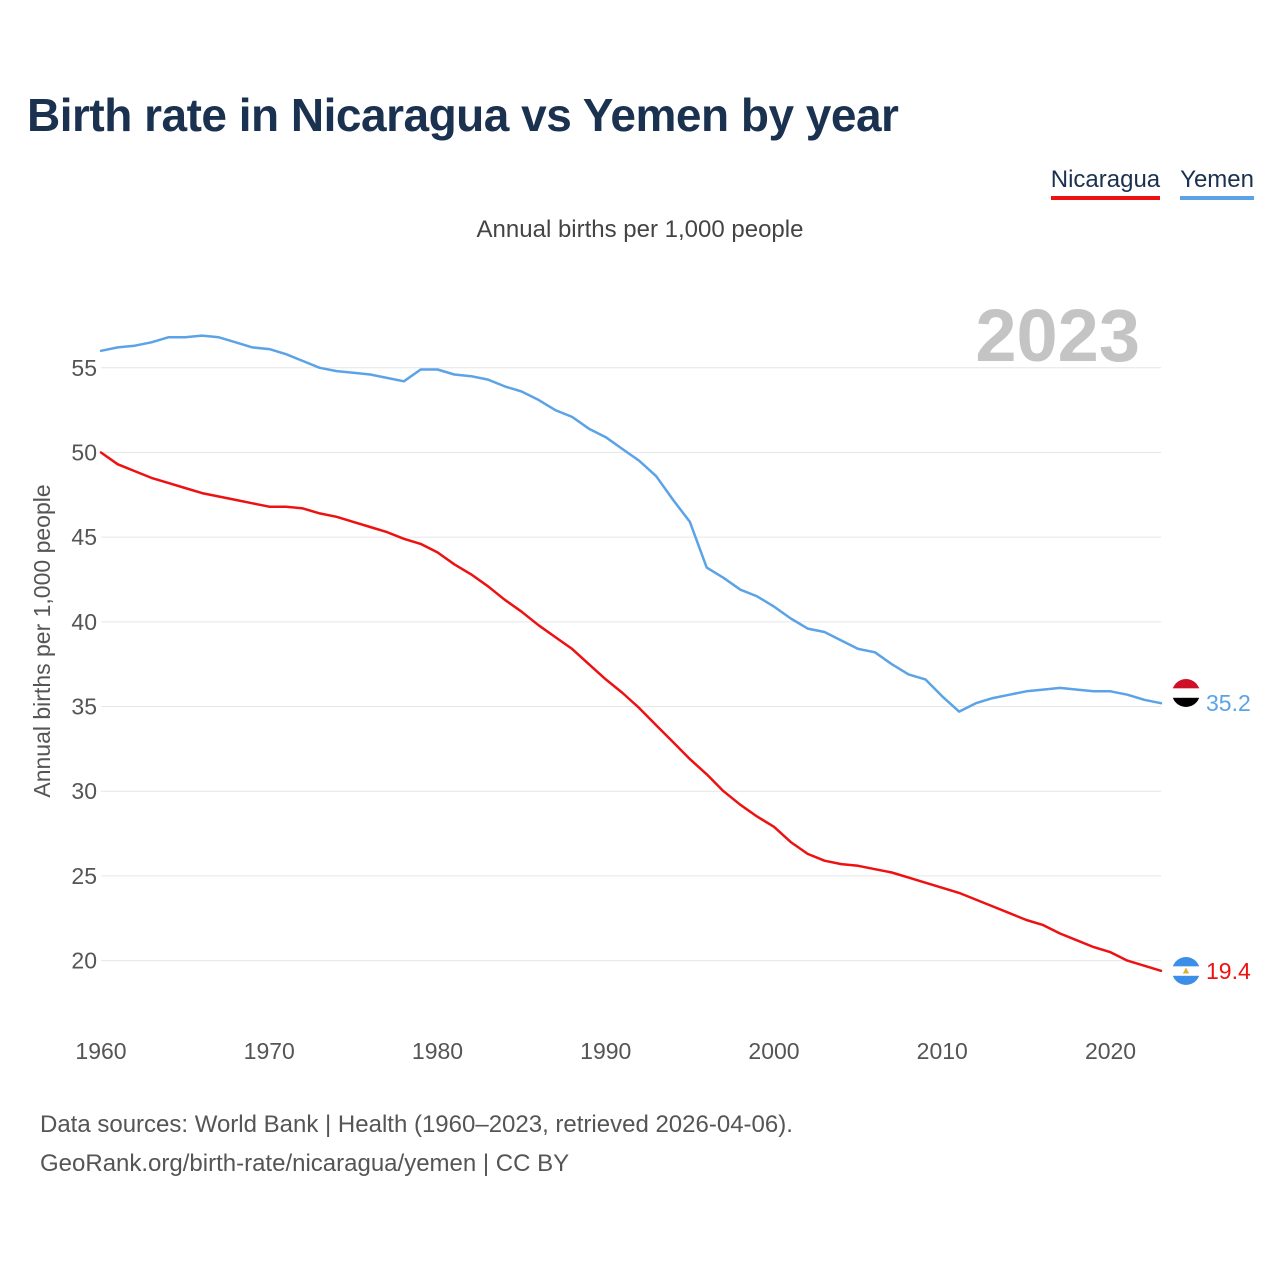  What do you see at coordinates (437, 1051) in the screenshot?
I see `x-tick-label-1980: 1980` at bounding box center [437, 1051].